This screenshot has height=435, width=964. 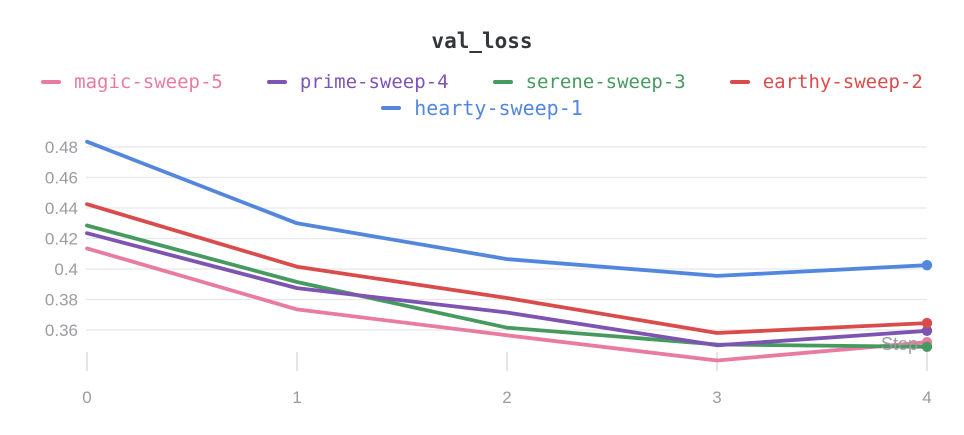 I want to click on y-tick-label: 0.46, so click(x=61, y=178).